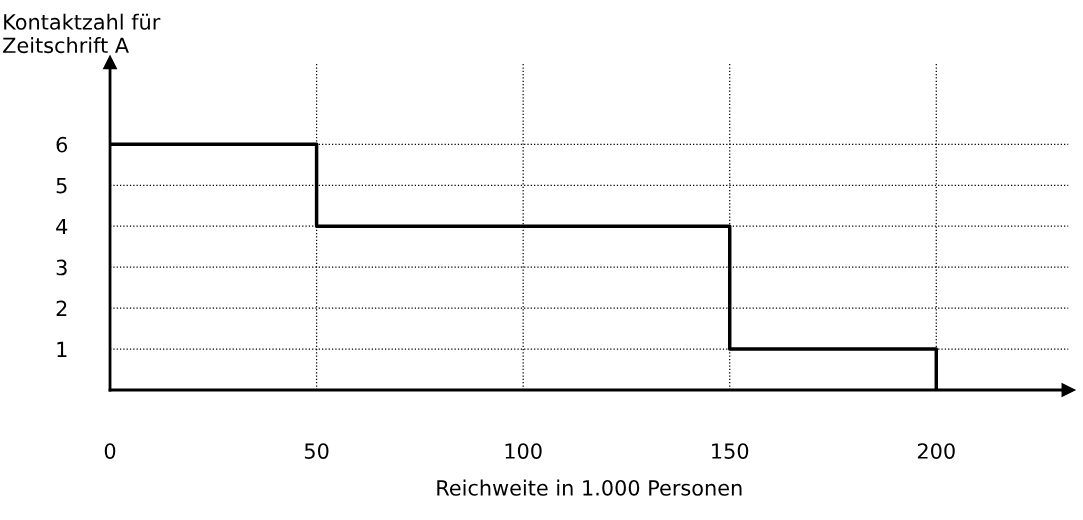 The width and height of the screenshot is (1083, 520). What do you see at coordinates (62, 349) in the screenshot?
I see `y-tick-label: 1` at bounding box center [62, 349].